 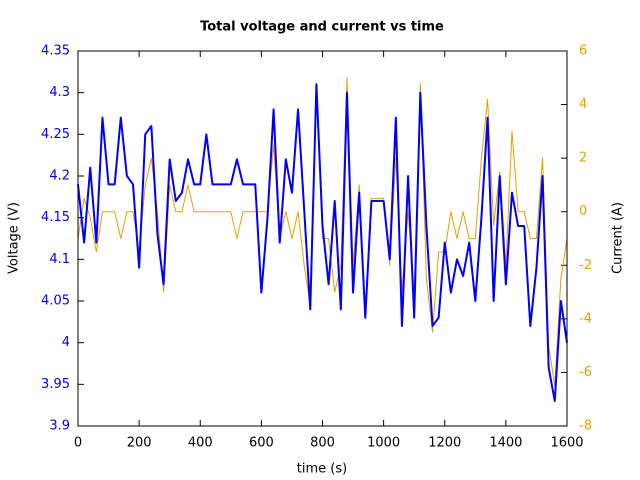 I want to click on y-tick-label: 4.1, so click(x=59, y=259).